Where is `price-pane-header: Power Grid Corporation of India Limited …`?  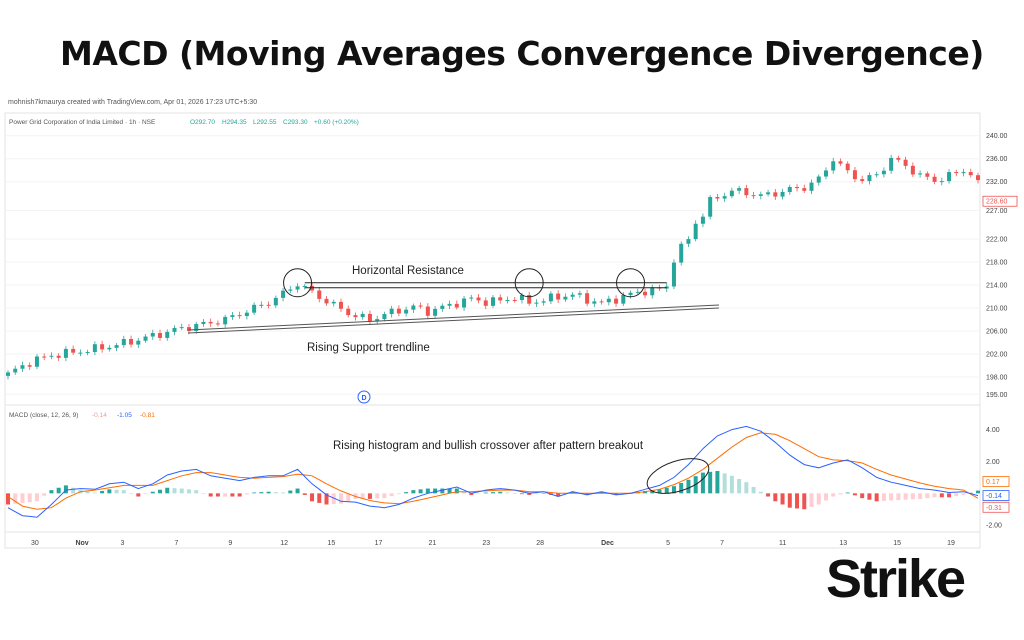 price-pane-header: Power Grid Corporation of India Limited … is located at coordinates (82, 122).